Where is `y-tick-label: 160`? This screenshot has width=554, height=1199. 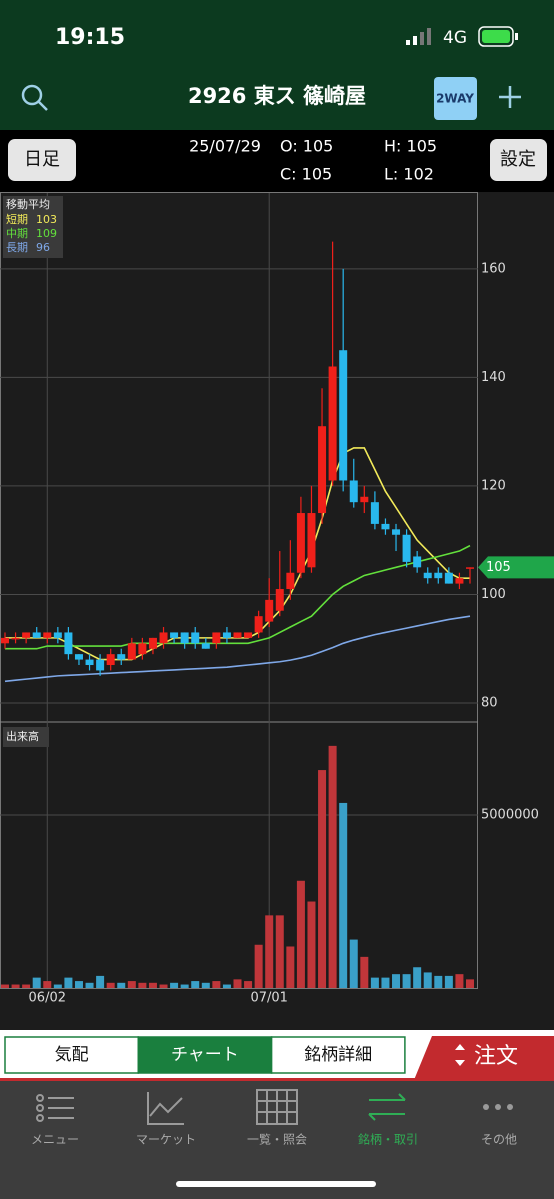
y-tick-label: 160 is located at coordinates (493, 268).